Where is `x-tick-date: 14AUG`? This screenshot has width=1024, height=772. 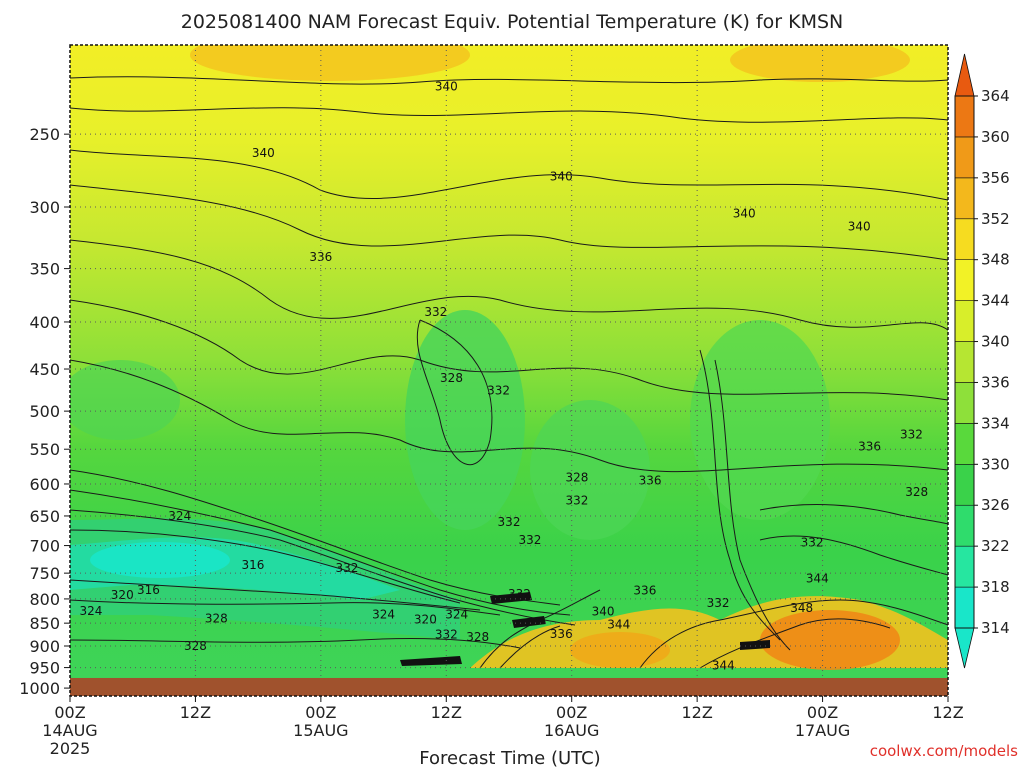
x-tick-date: 14AUG is located at coordinates (69, 730).